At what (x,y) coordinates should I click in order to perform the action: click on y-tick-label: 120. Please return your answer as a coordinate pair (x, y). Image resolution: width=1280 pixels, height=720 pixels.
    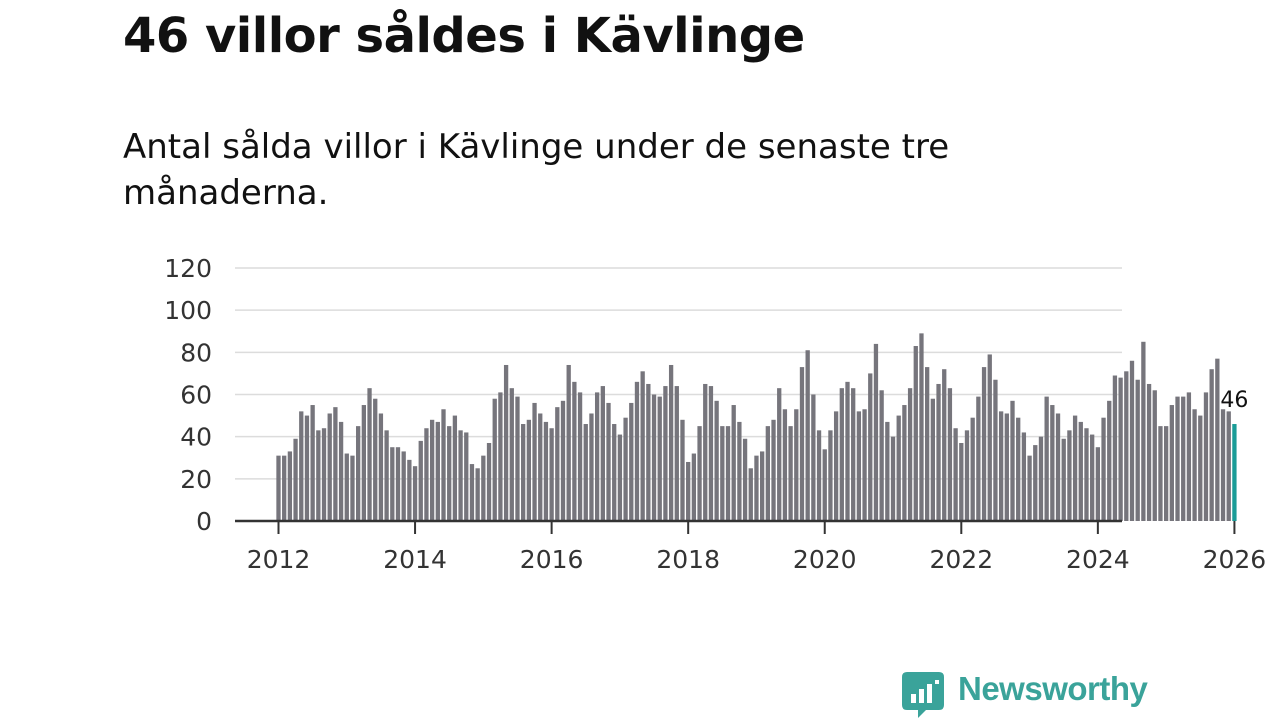
    Looking at the image, I should click on (188, 268).